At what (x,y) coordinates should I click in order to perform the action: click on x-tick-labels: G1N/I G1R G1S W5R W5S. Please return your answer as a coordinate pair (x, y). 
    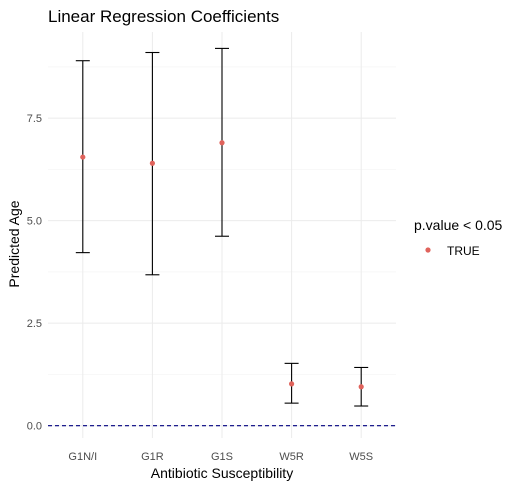
    Looking at the image, I should click on (220, 457).